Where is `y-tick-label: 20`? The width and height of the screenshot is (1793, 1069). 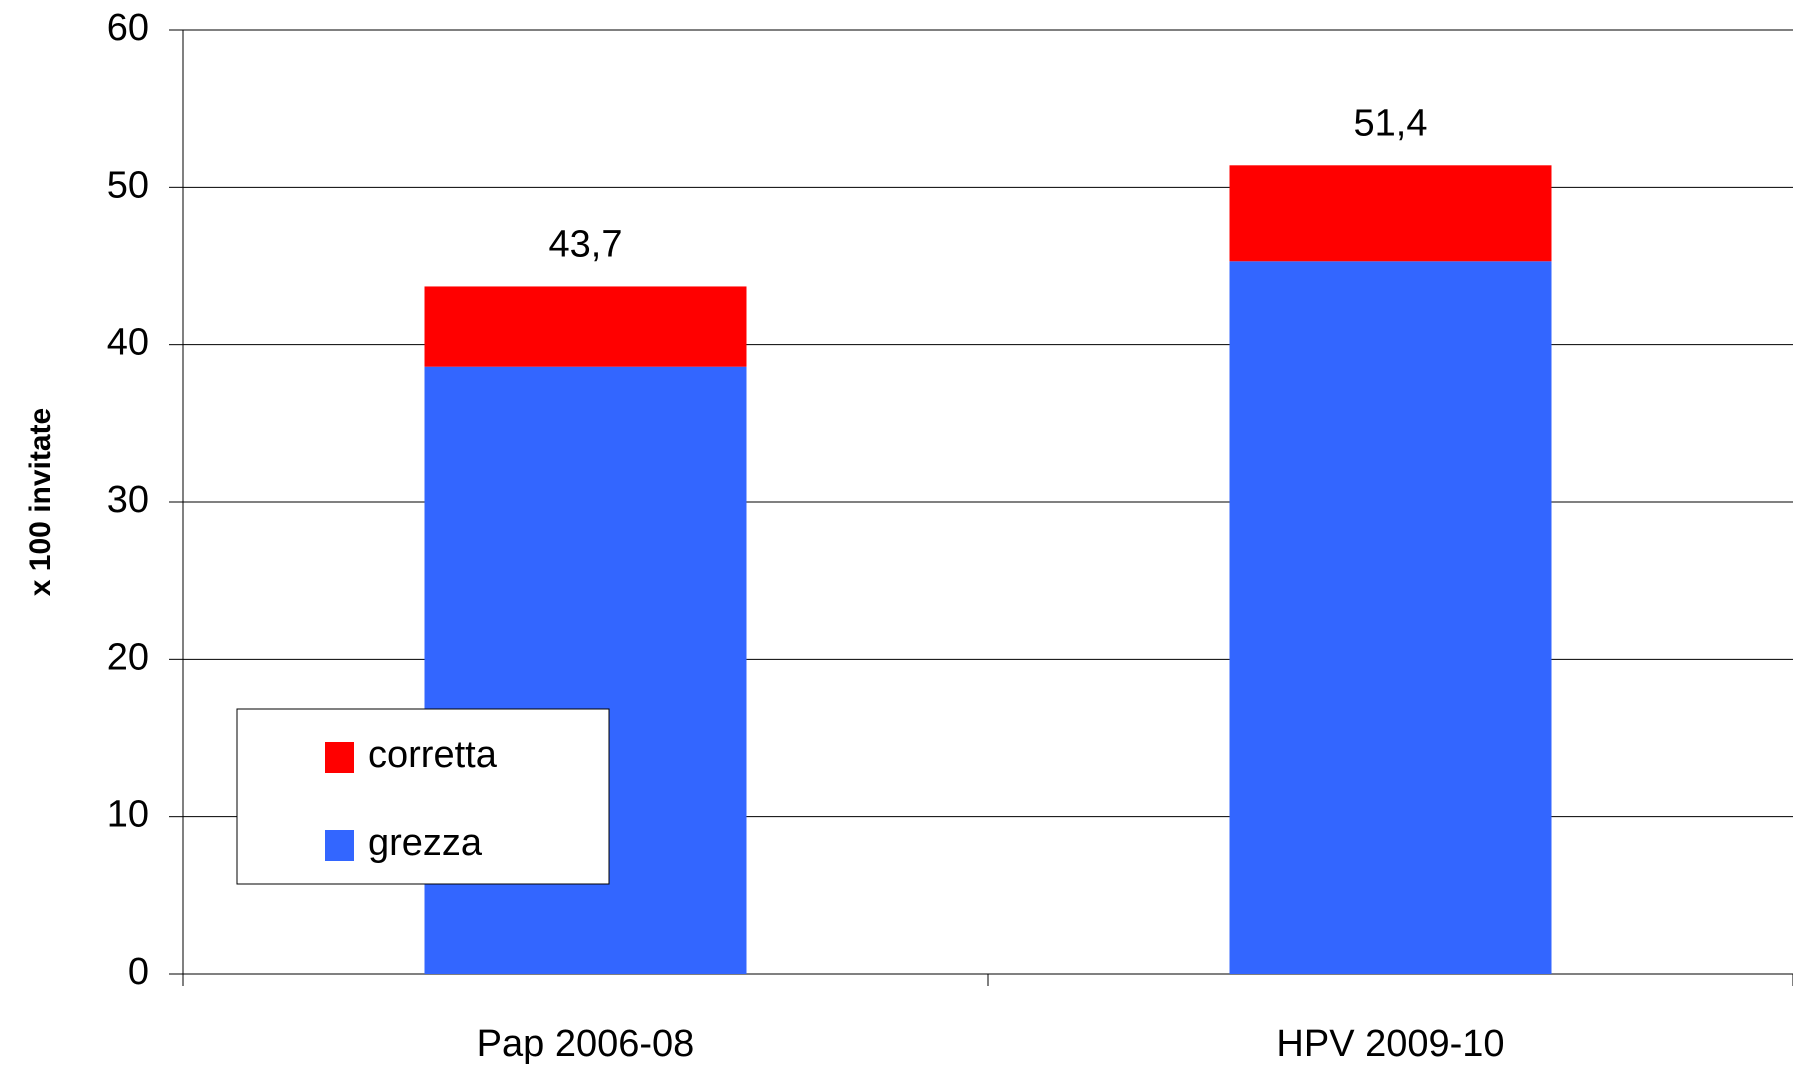 y-tick-label: 20 is located at coordinates (128, 657).